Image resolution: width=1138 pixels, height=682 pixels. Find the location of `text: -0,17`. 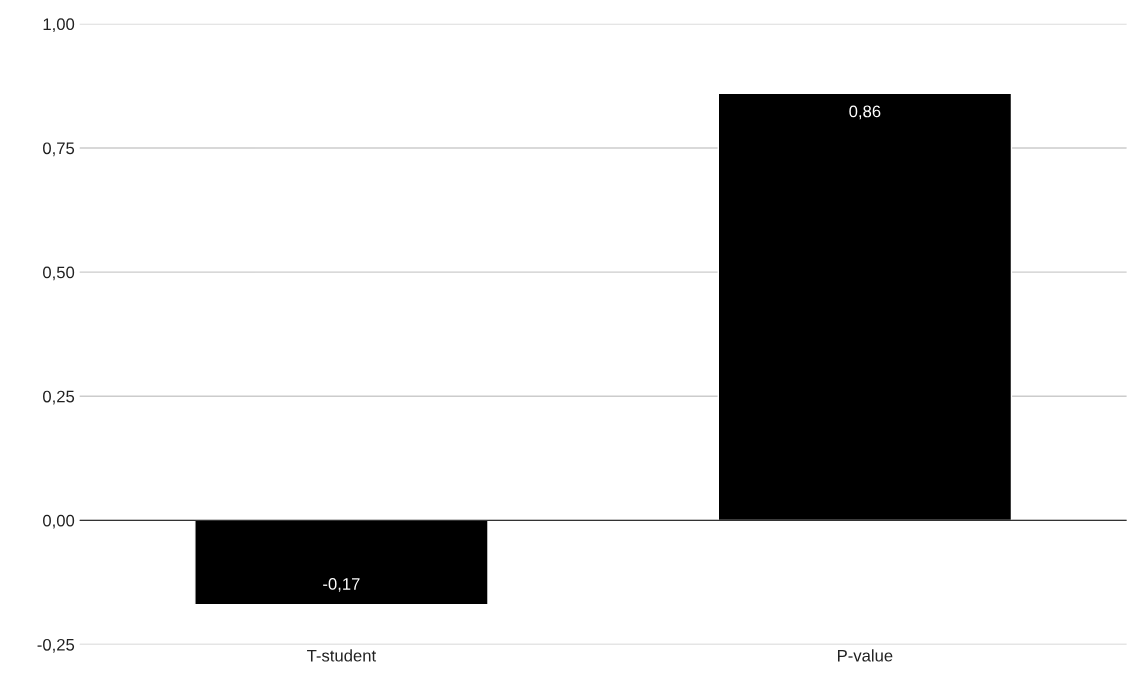

text: -0,17 is located at coordinates (341, 585).